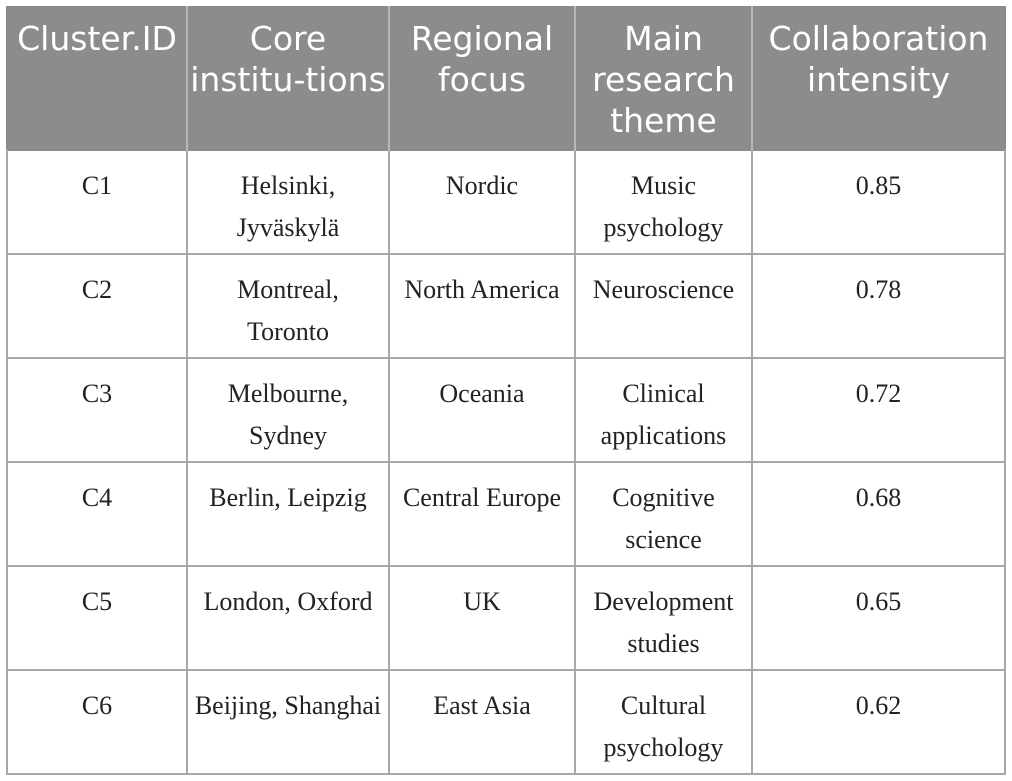 This screenshot has width=1012, height=781. Describe the element at coordinates (97, 410) in the screenshot. I see `cell-cluster-id: C3` at that location.